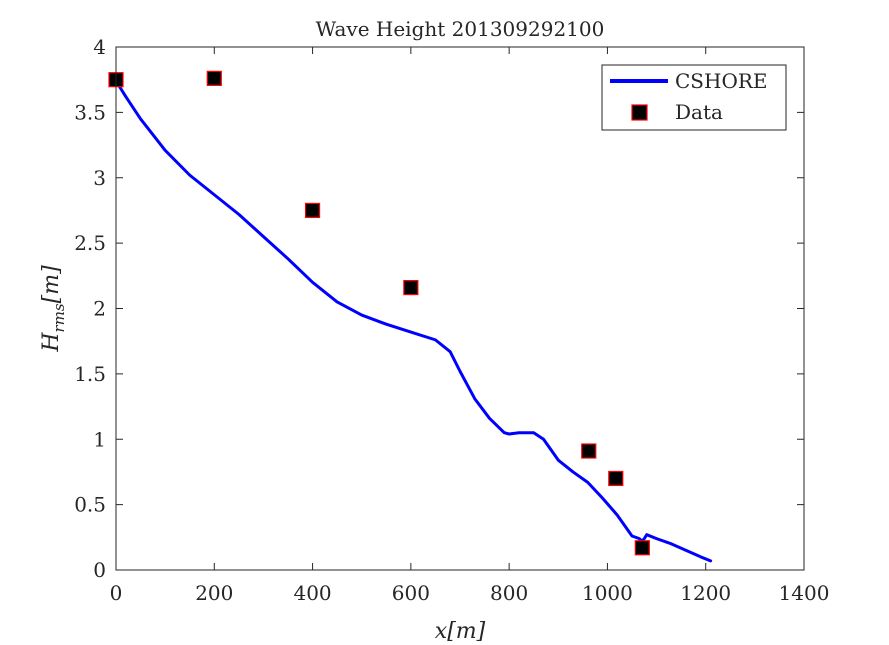 The height and width of the screenshot is (645, 889). I want to click on x-tick-label: 0, so click(116, 593).